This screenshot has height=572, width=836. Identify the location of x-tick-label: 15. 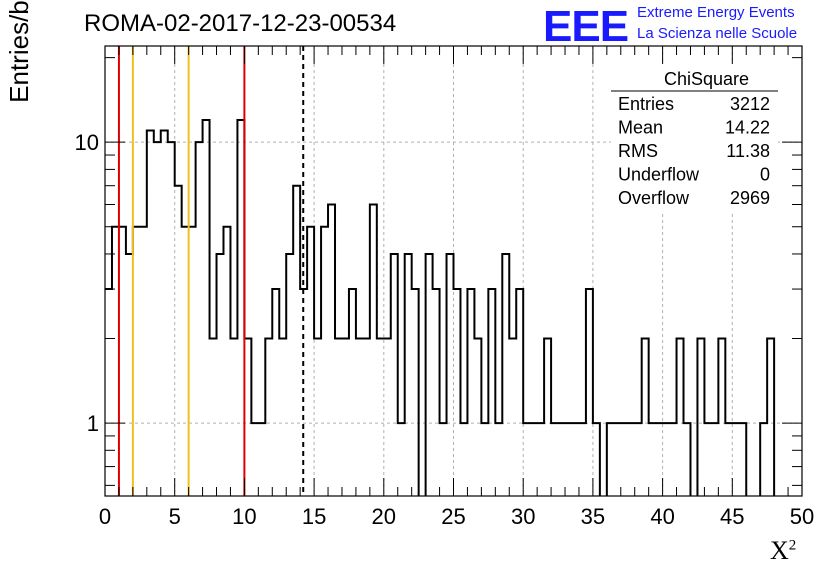
(314, 516).